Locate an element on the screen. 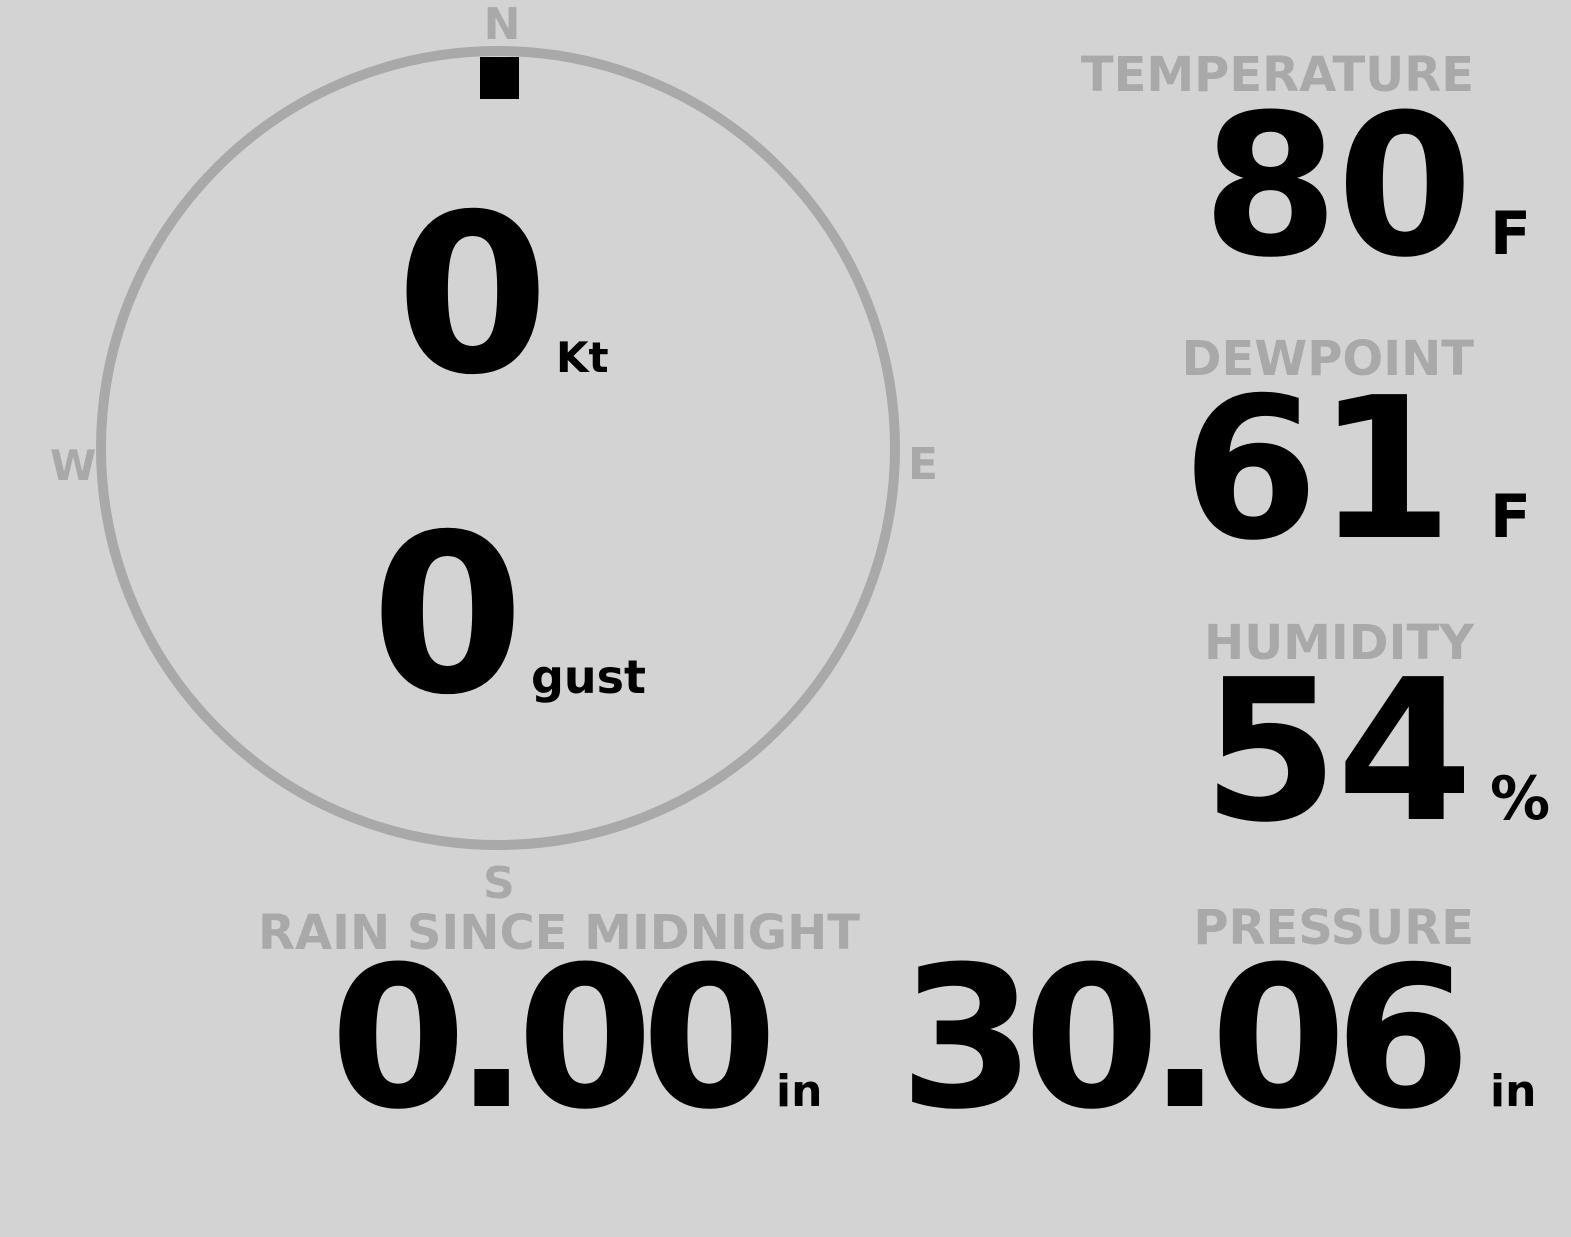  dewpoint-unit: F is located at coordinates (1510, 517).